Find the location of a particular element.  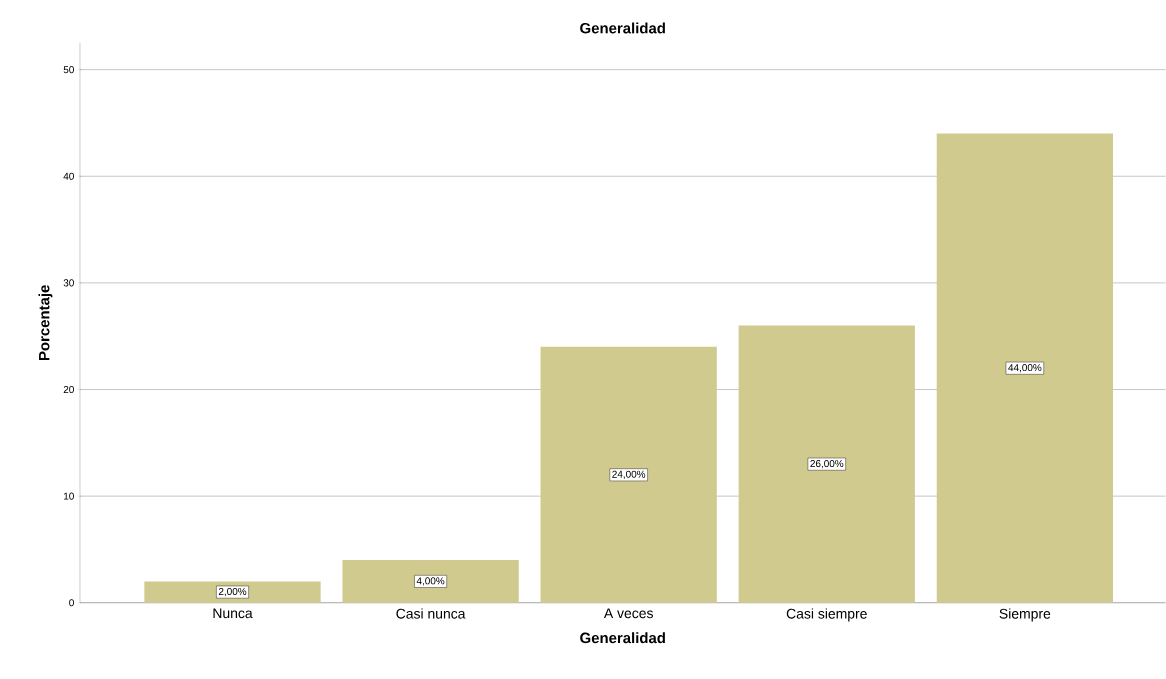

y-tick-label: 0 is located at coordinates (71, 603).